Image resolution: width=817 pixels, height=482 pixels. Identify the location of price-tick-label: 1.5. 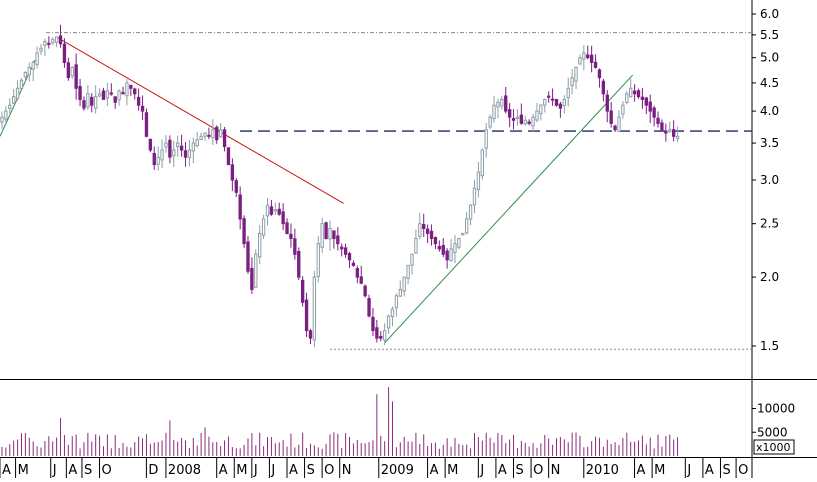
(769, 346).